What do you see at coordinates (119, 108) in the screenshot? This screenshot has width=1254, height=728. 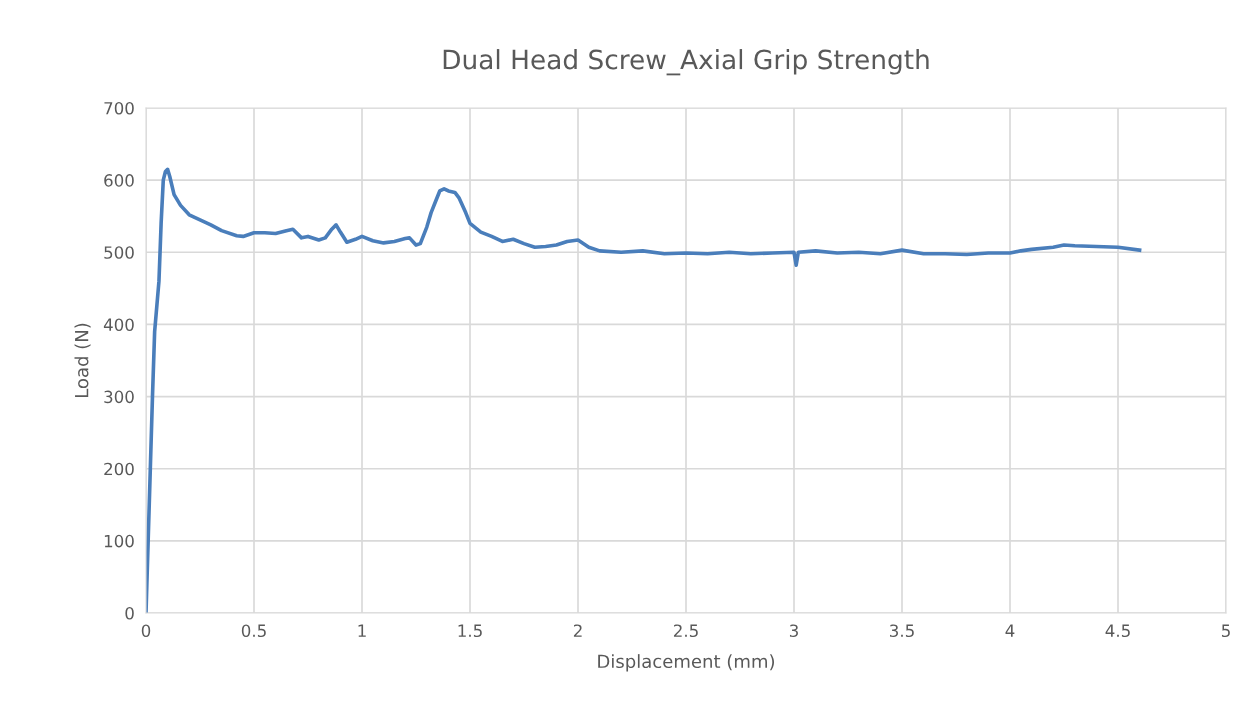 I see `y-tick-label: 700` at bounding box center [119, 108].